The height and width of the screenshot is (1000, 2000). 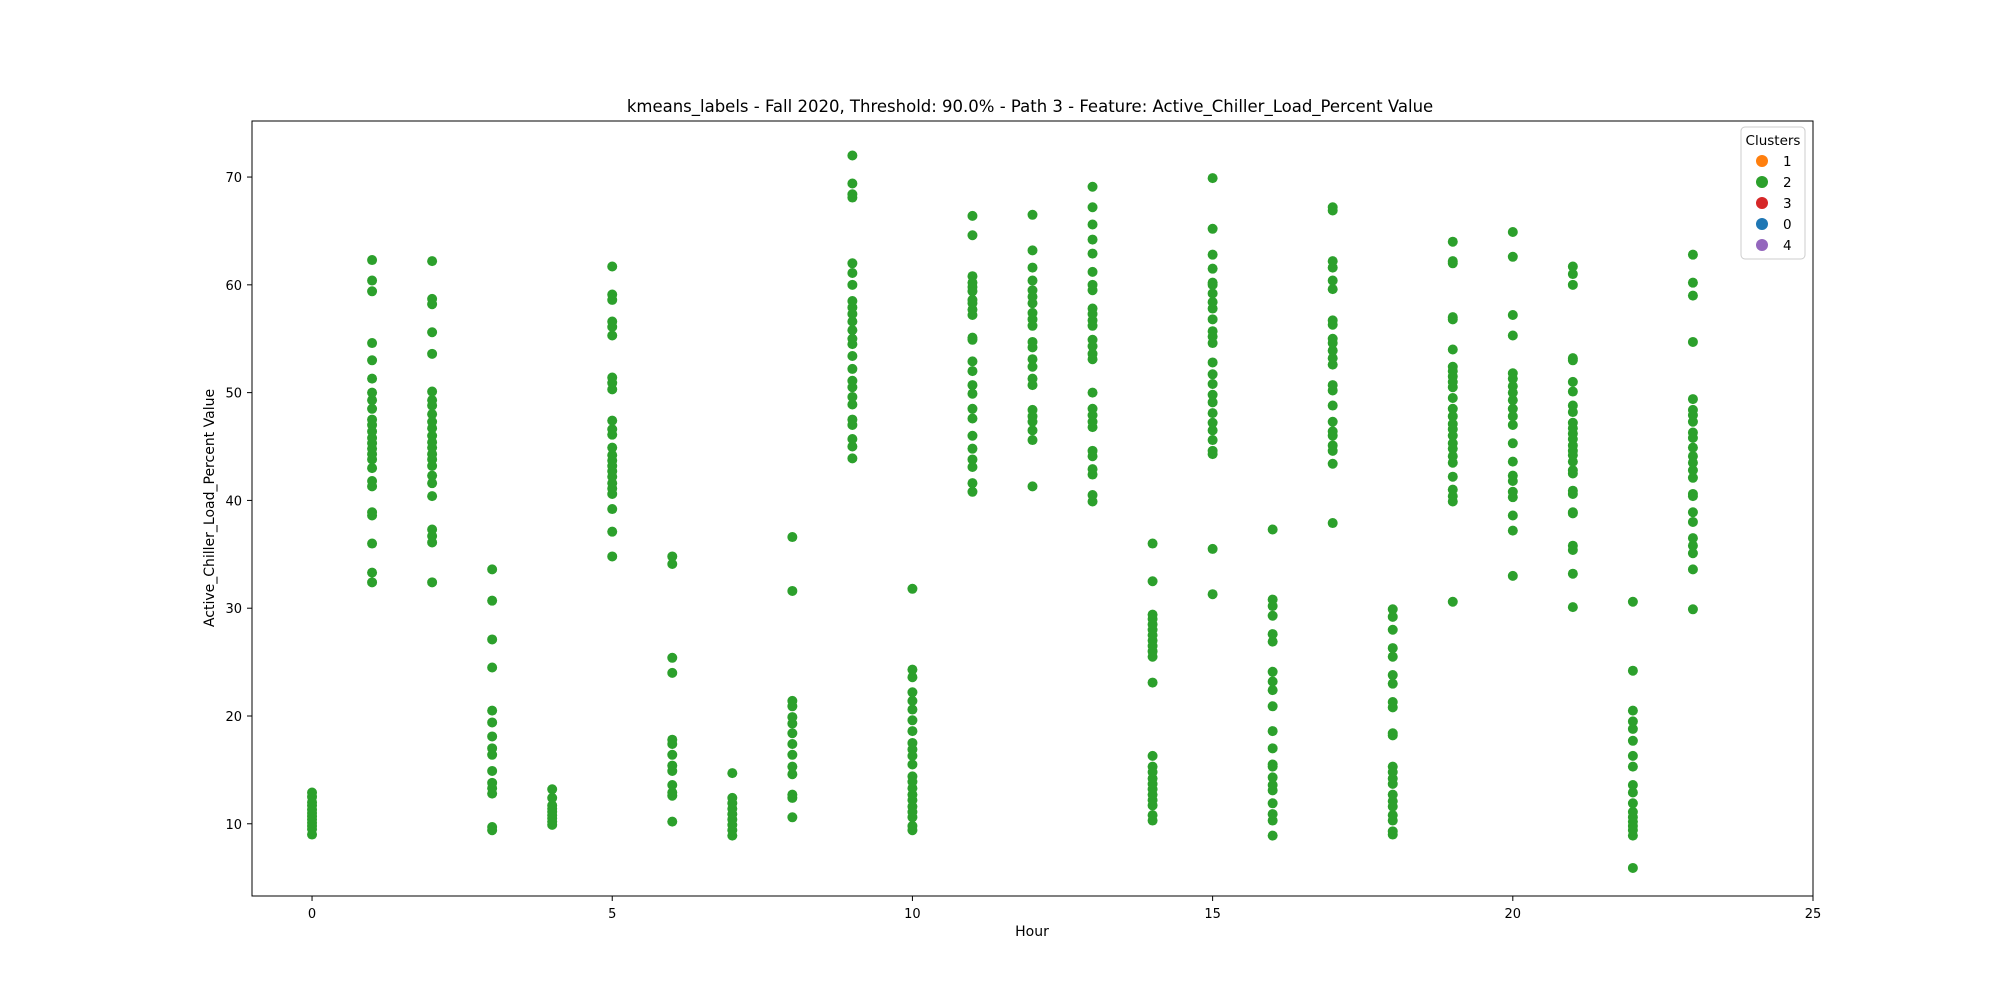 What do you see at coordinates (210, 508) in the screenshot?
I see `y-axis-label: Active_Chiller_Load_Percent Value` at bounding box center [210, 508].